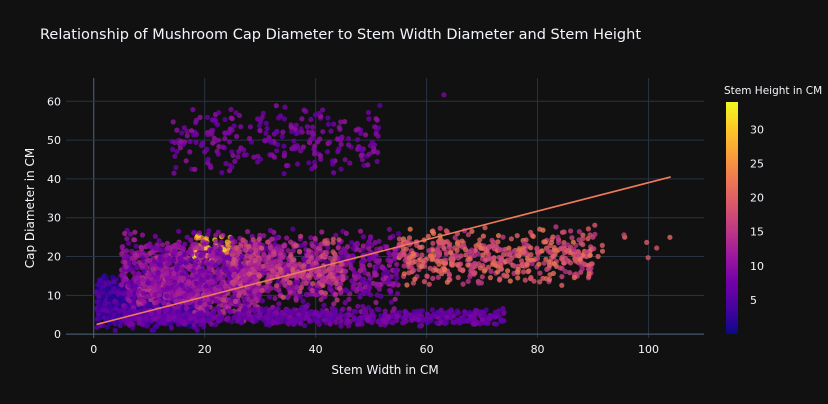 The height and width of the screenshot is (404, 828). Describe the element at coordinates (54, 218) in the screenshot. I see `y-tick-label: 30` at that location.